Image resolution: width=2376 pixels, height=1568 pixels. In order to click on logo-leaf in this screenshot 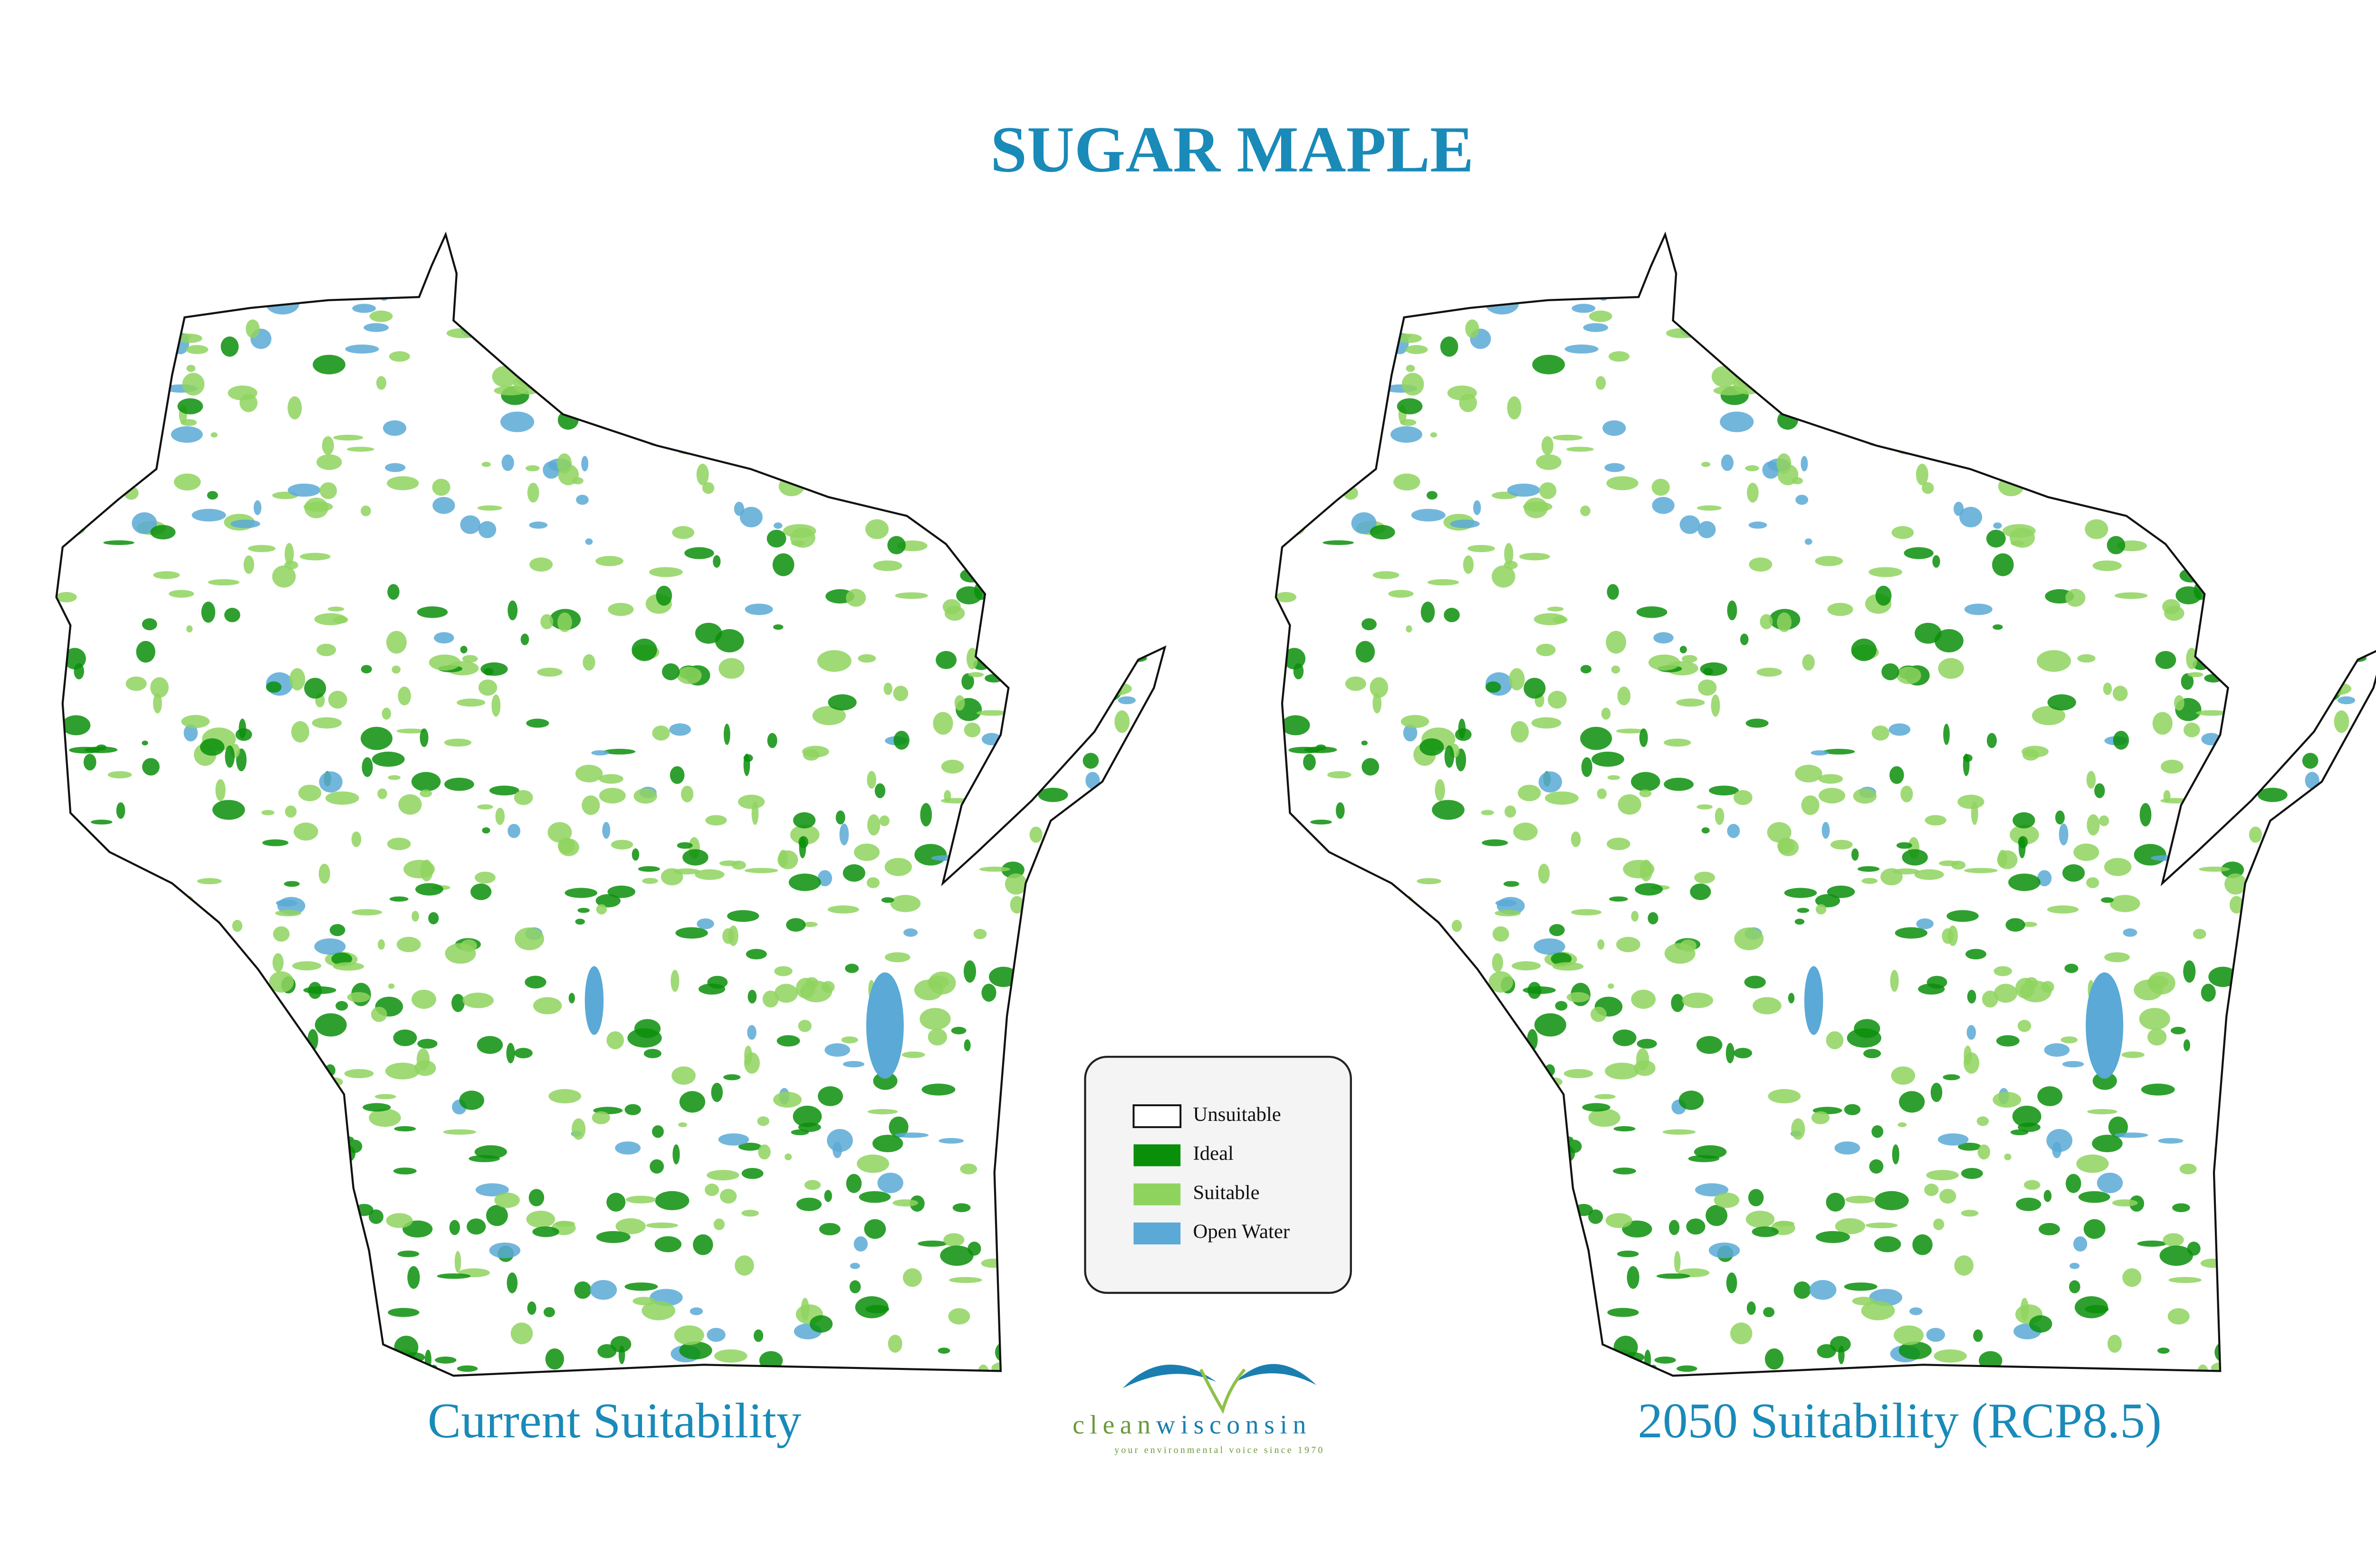, I will do `click(1222, 1392)`.